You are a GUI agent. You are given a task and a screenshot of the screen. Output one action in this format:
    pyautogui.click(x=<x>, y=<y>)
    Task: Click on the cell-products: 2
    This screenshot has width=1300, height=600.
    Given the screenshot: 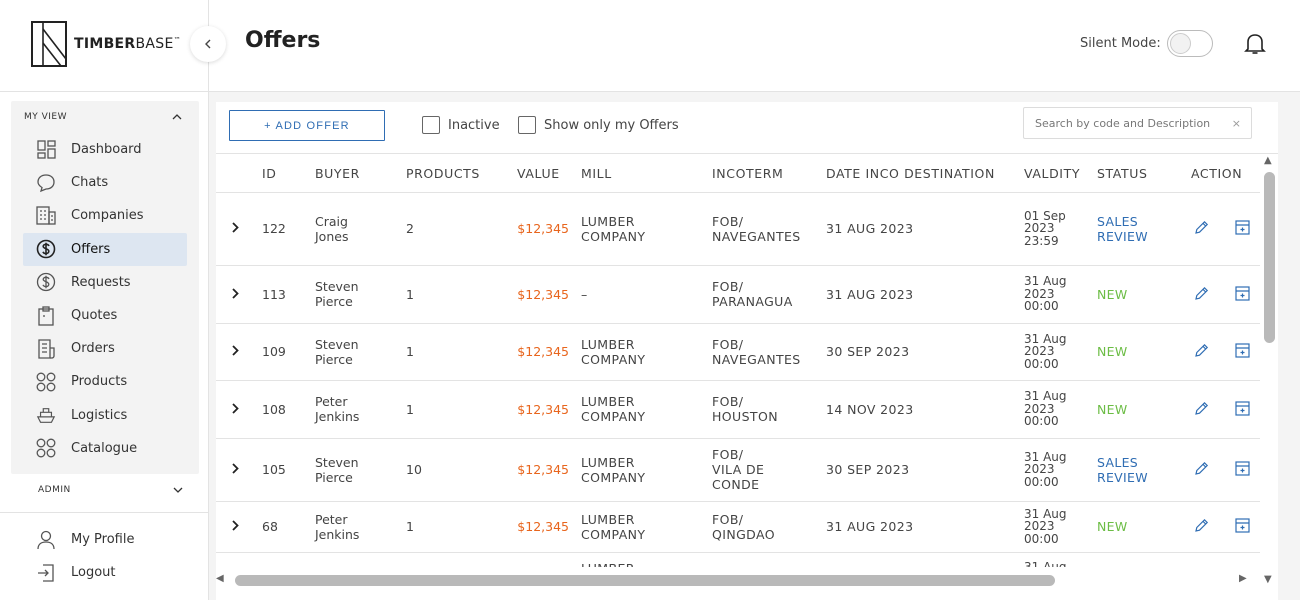 What is the action you would take?
    pyautogui.click(x=461, y=229)
    